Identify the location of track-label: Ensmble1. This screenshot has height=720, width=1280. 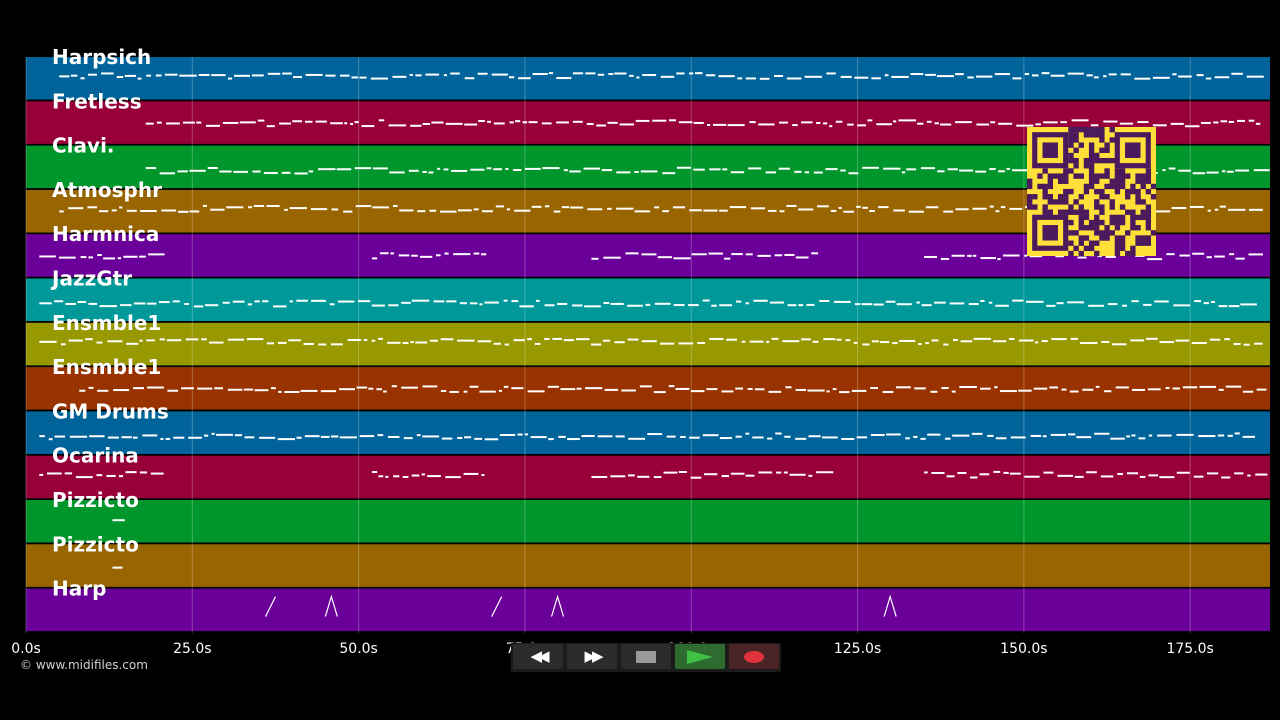
(106, 323).